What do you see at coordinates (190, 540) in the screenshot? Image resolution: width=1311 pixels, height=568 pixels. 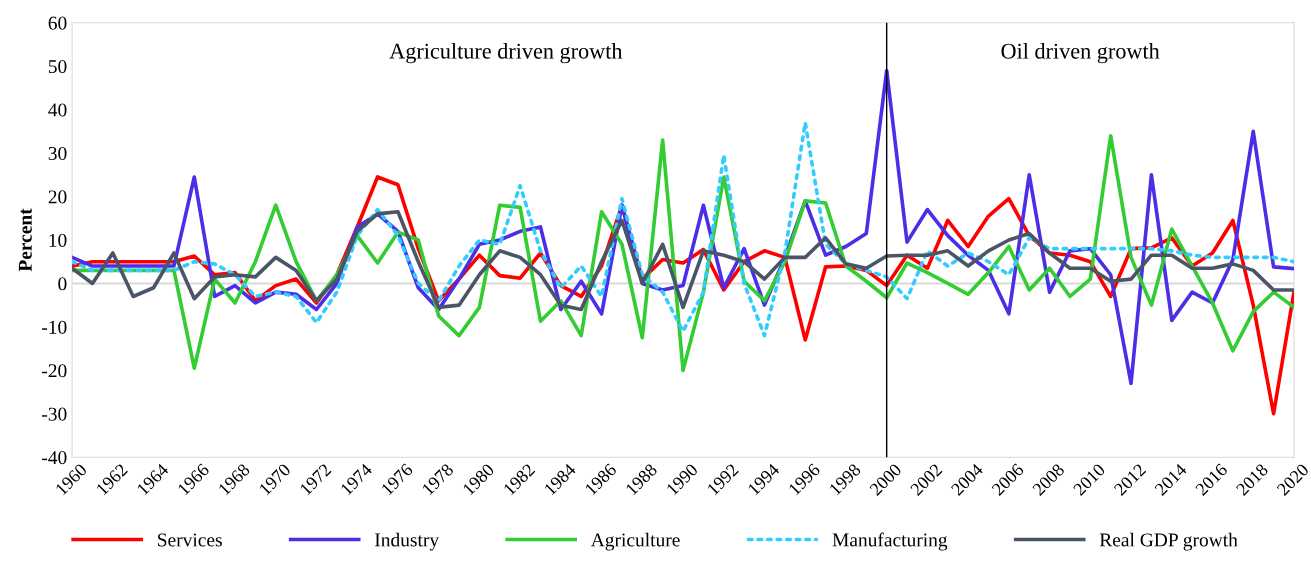 I see `legend-label: Services` at bounding box center [190, 540].